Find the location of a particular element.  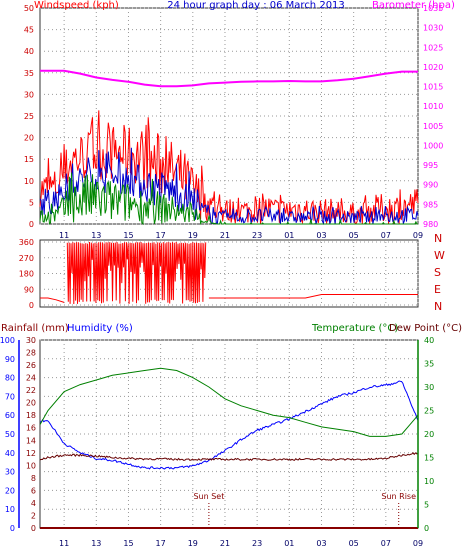

humidity-tick-label: 100 is located at coordinates (7, 340).